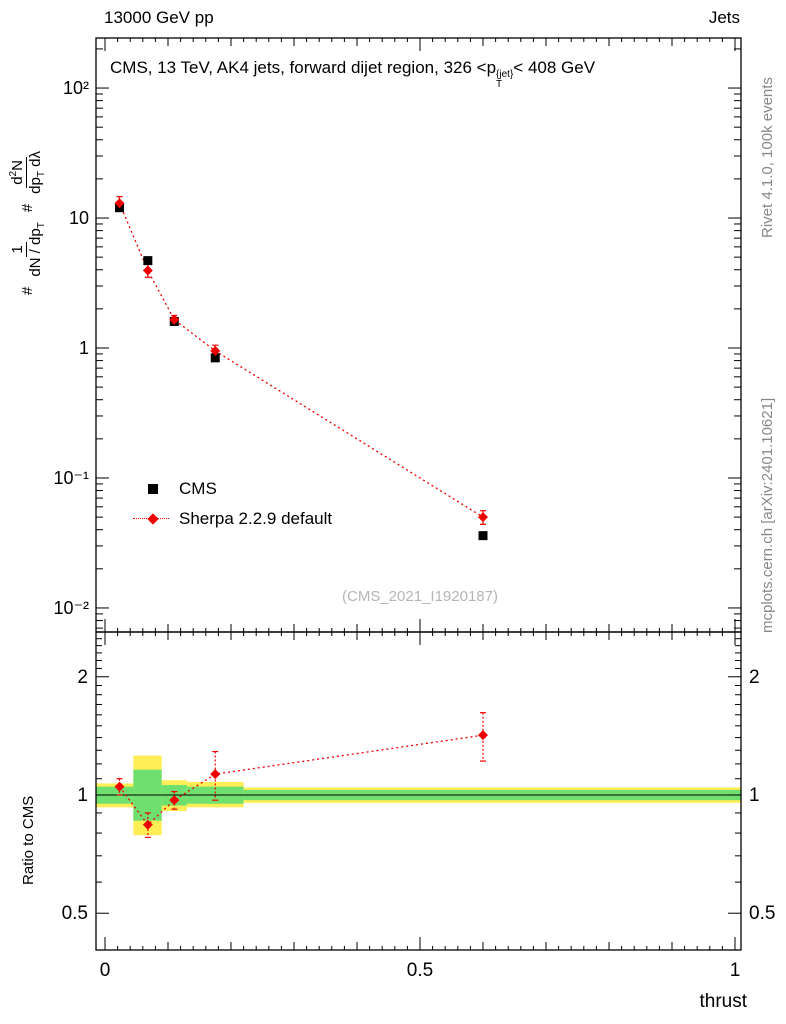 The height and width of the screenshot is (1024, 786). I want to click on legend-label-cms: CMS, so click(198, 488).